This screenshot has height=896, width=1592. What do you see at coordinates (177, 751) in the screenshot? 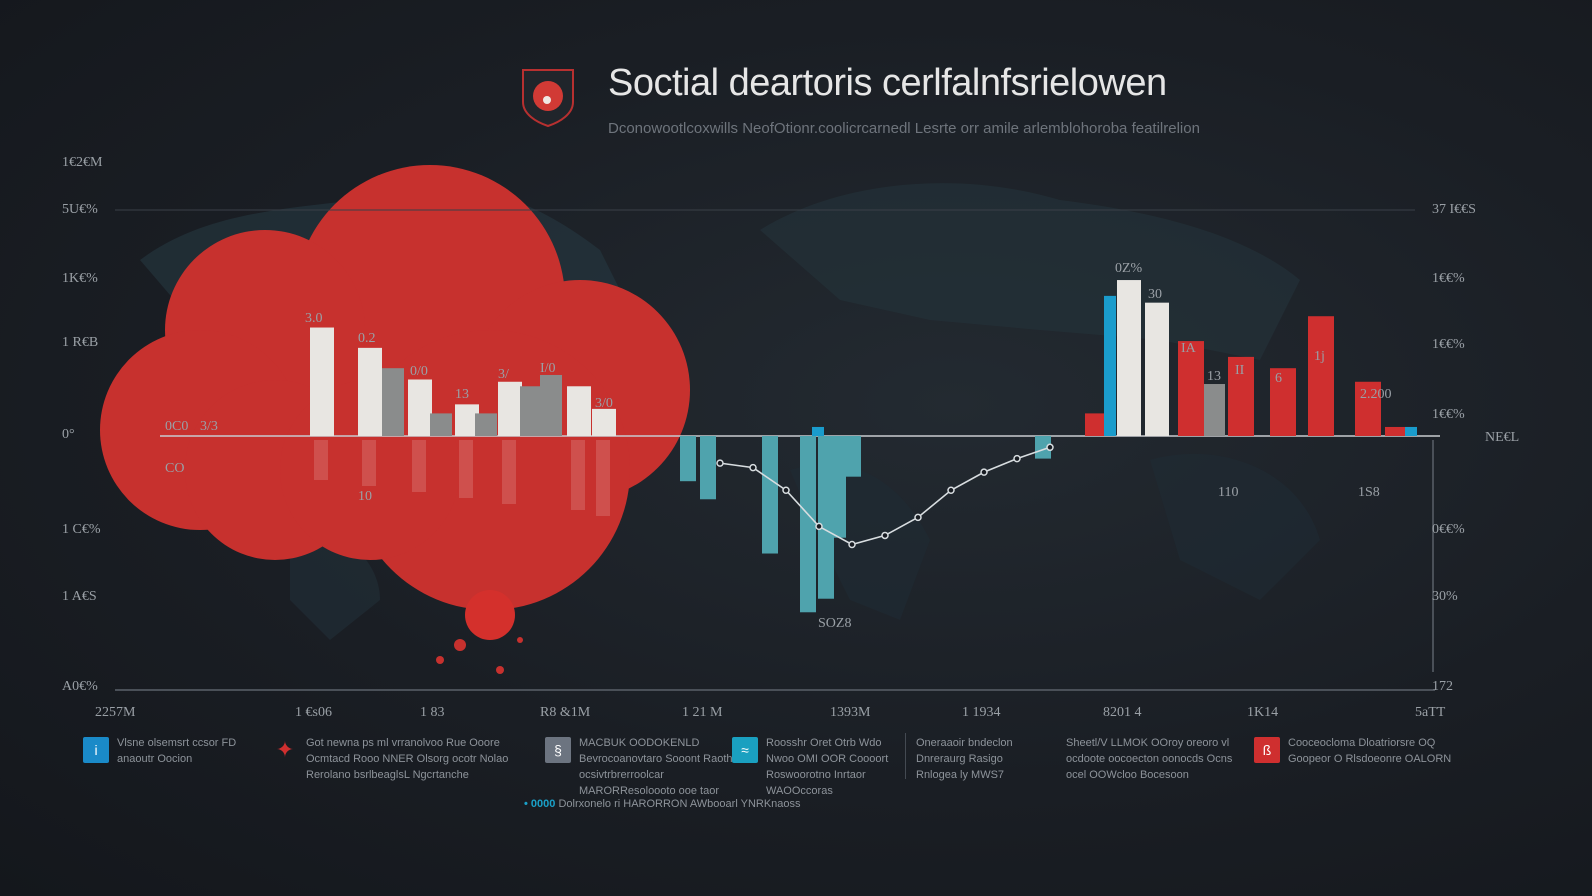
I see `legend-text: Vlsne olsemsrt ccsor FD anaoutr Oocion` at bounding box center [177, 751].